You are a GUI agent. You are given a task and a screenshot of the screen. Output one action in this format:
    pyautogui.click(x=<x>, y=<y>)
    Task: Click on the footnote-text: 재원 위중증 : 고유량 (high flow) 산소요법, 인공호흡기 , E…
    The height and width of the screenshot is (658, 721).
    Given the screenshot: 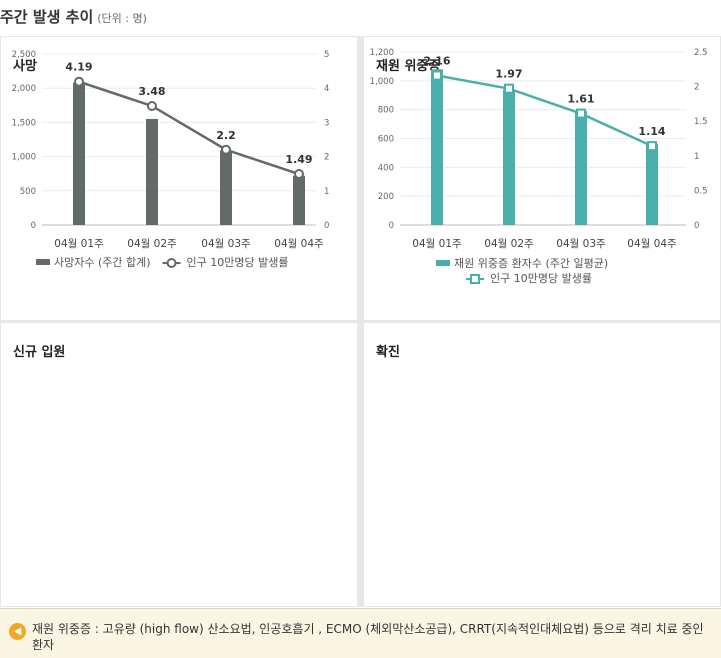 What is the action you would take?
    pyautogui.click(x=368, y=637)
    